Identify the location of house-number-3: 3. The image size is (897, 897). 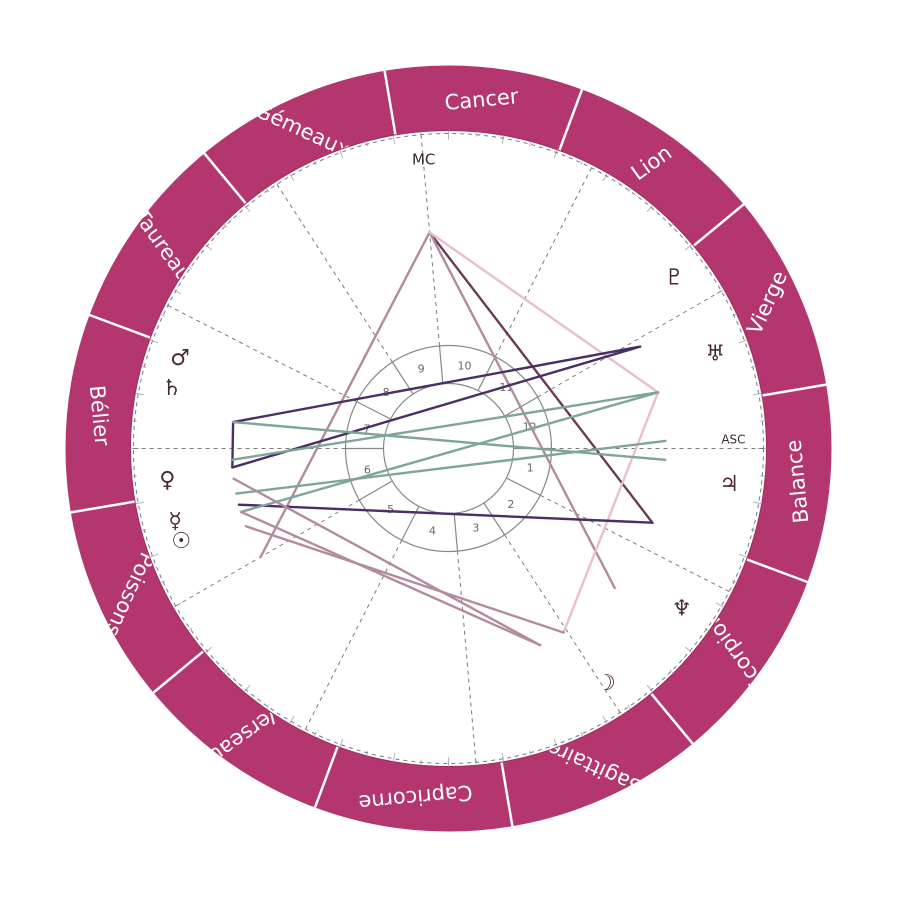
(475, 527).